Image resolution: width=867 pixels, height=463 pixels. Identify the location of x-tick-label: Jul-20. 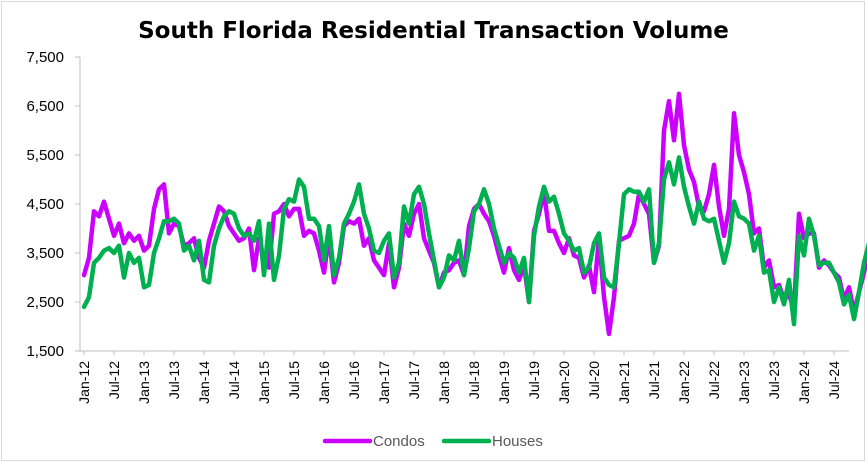
(594, 380).